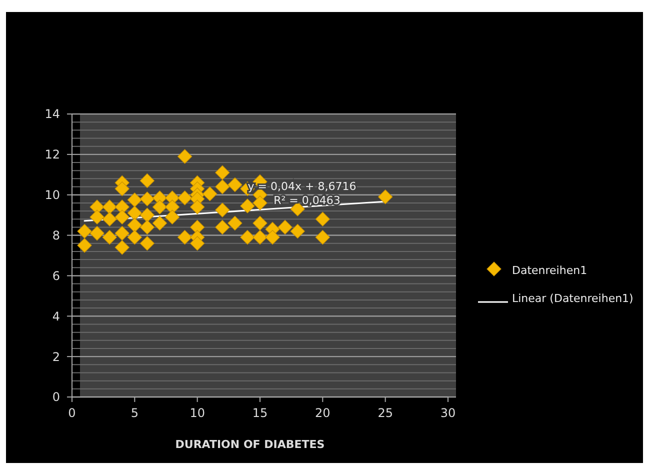  I want to click on x-tick-label: 5, so click(134, 413).